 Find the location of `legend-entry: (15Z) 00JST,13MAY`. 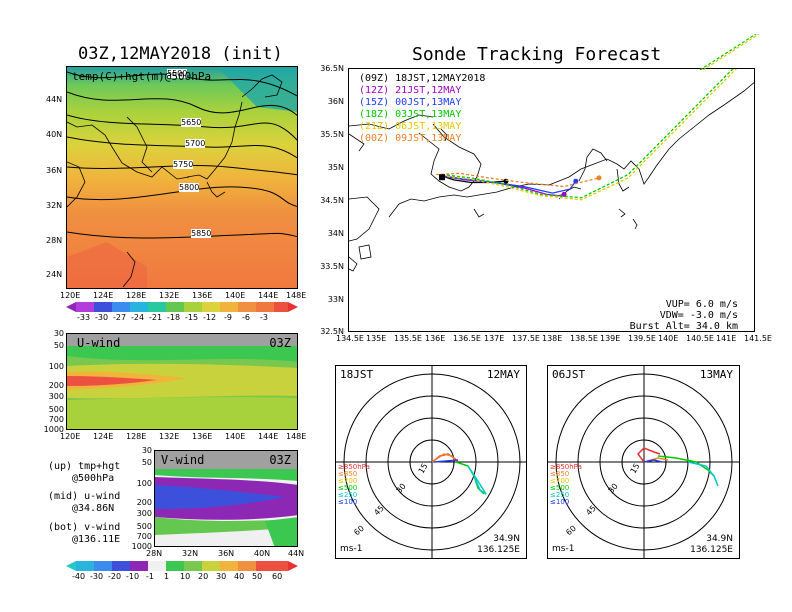

legend-entry: (15Z) 00JST,13MAY is located at coordinates (422, 103).